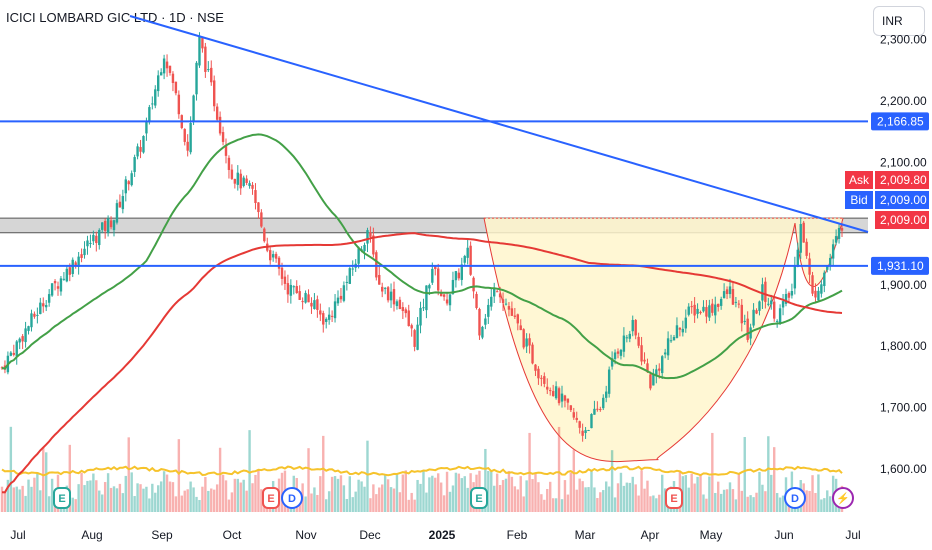 The height and width of the screenshot is (550, 932). I want to click on x-tick-label: Nov, so click(305, 535).